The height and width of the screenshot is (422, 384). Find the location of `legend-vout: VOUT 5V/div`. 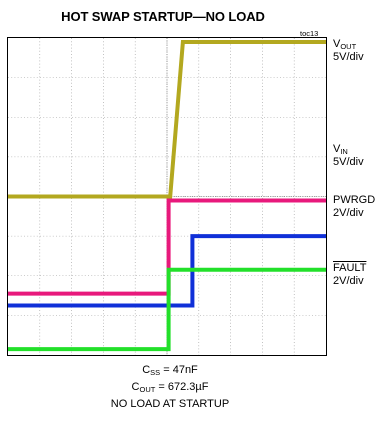

legend-vout: VOUT 5V/div is located at coordinates (348, 50).